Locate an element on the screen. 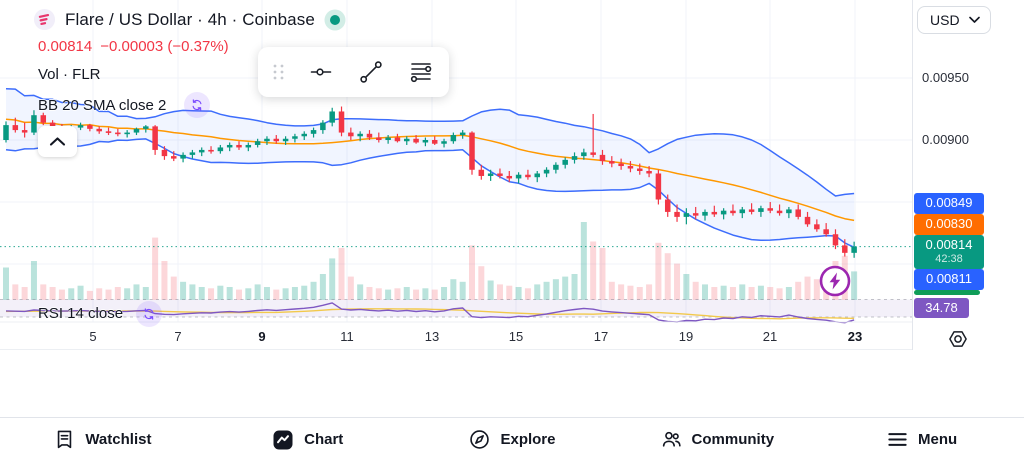  time-axis-label: 21 is located at coordinates (770, 336).